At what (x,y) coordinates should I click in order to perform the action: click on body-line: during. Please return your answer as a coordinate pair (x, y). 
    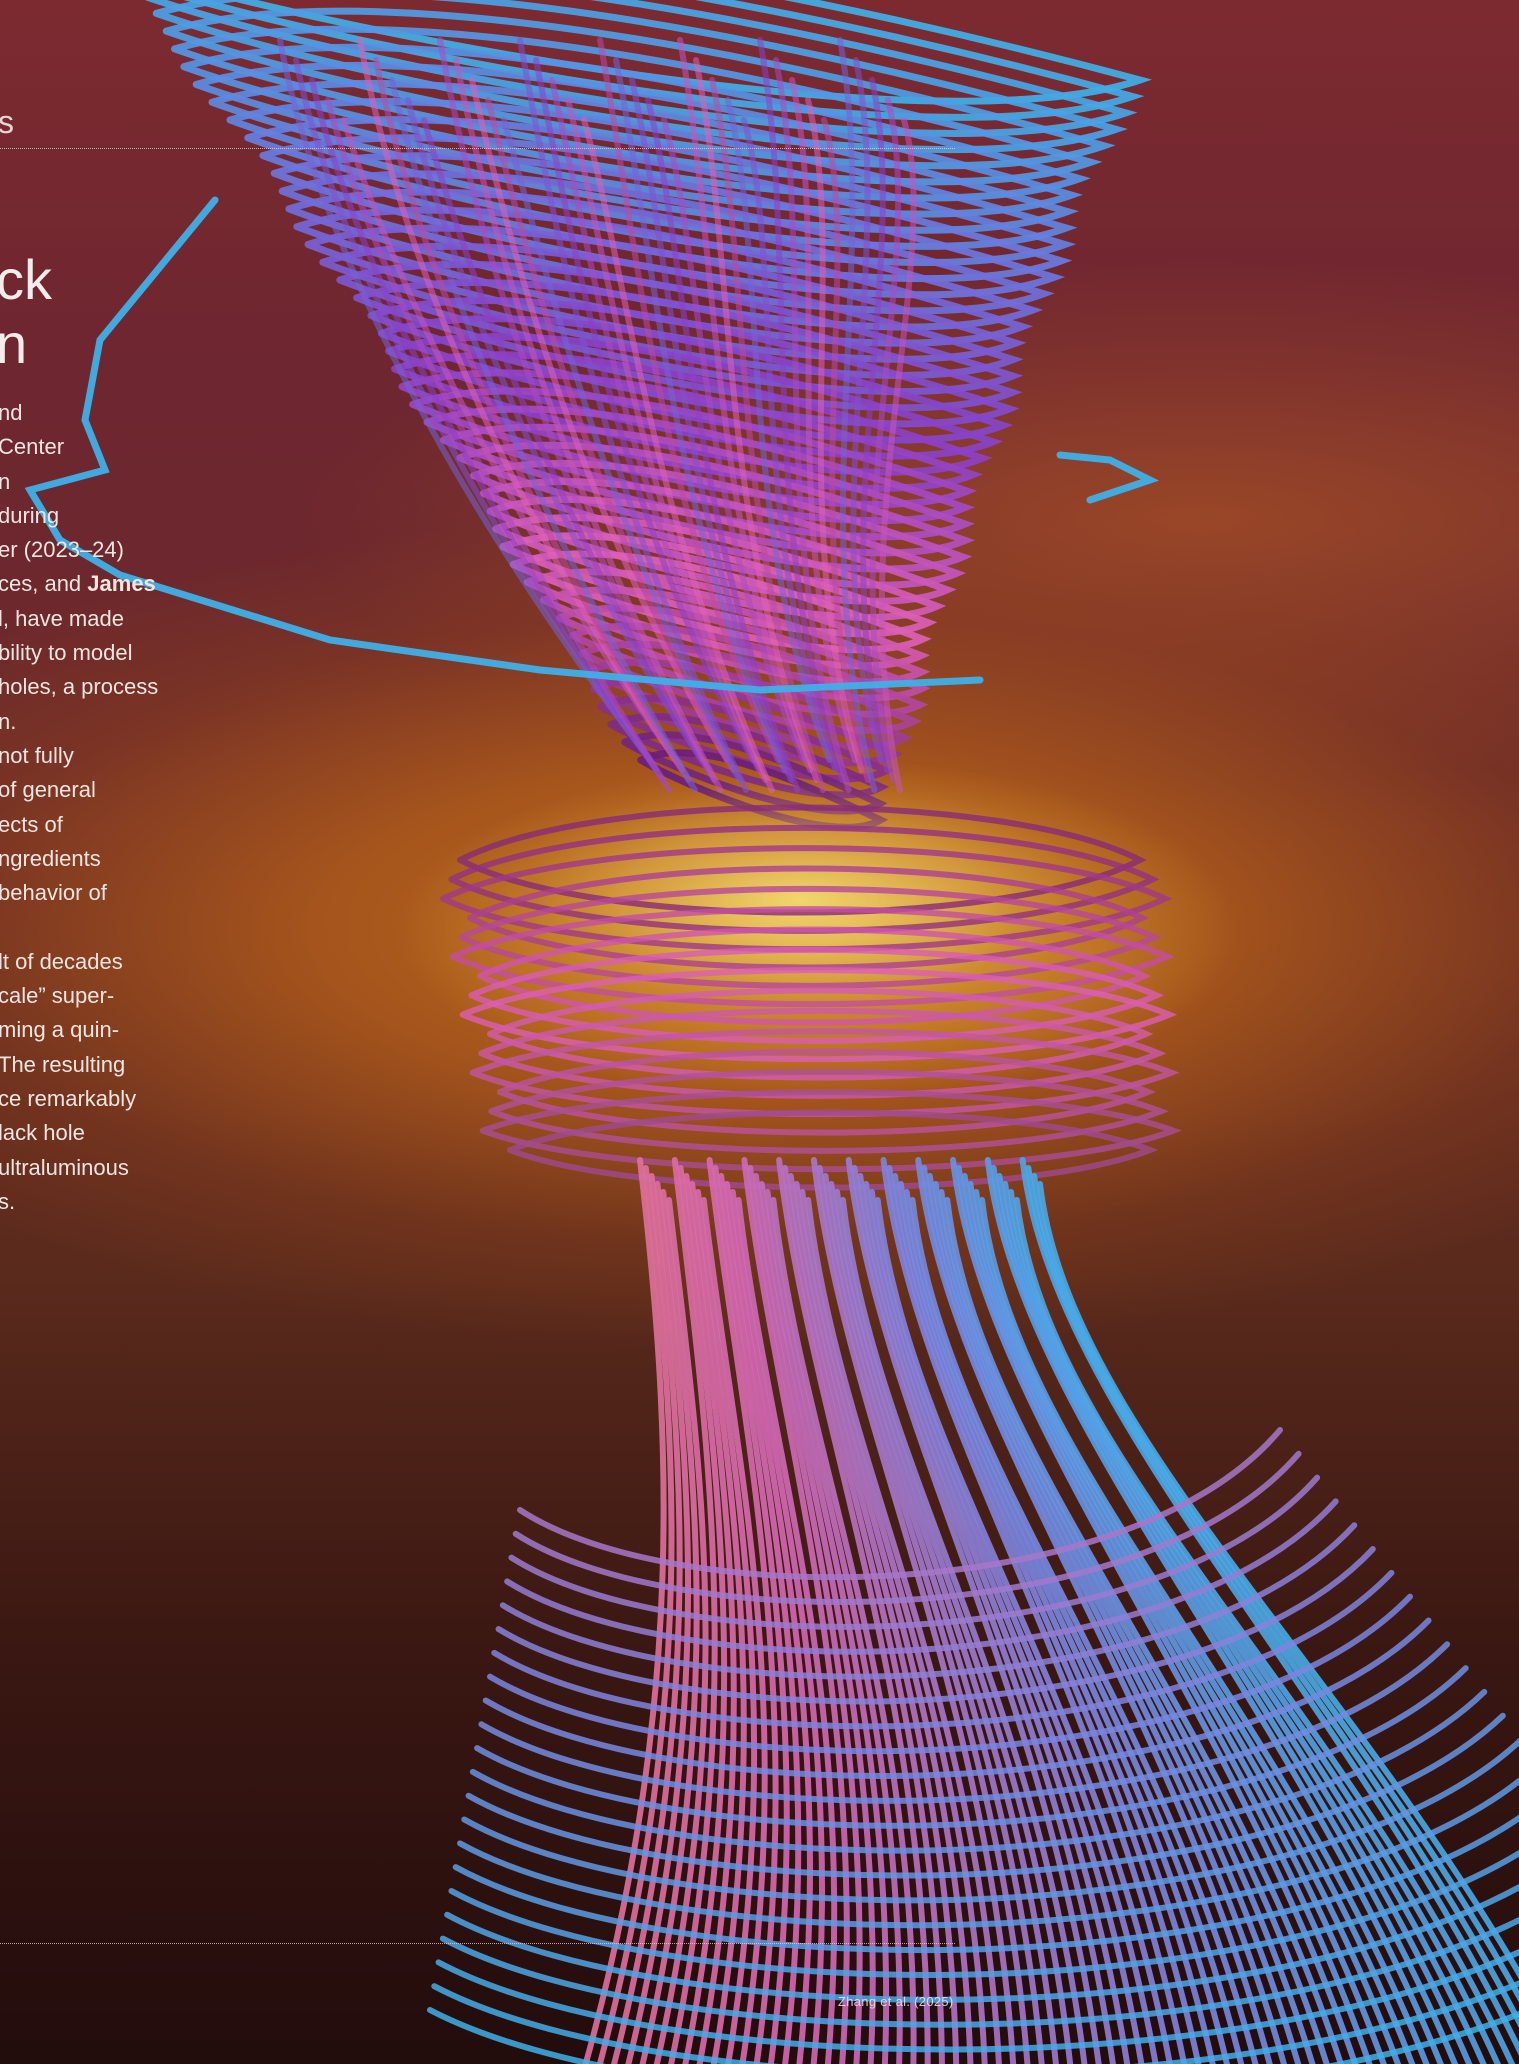
    Looking at the image, I should click on (30, 515).